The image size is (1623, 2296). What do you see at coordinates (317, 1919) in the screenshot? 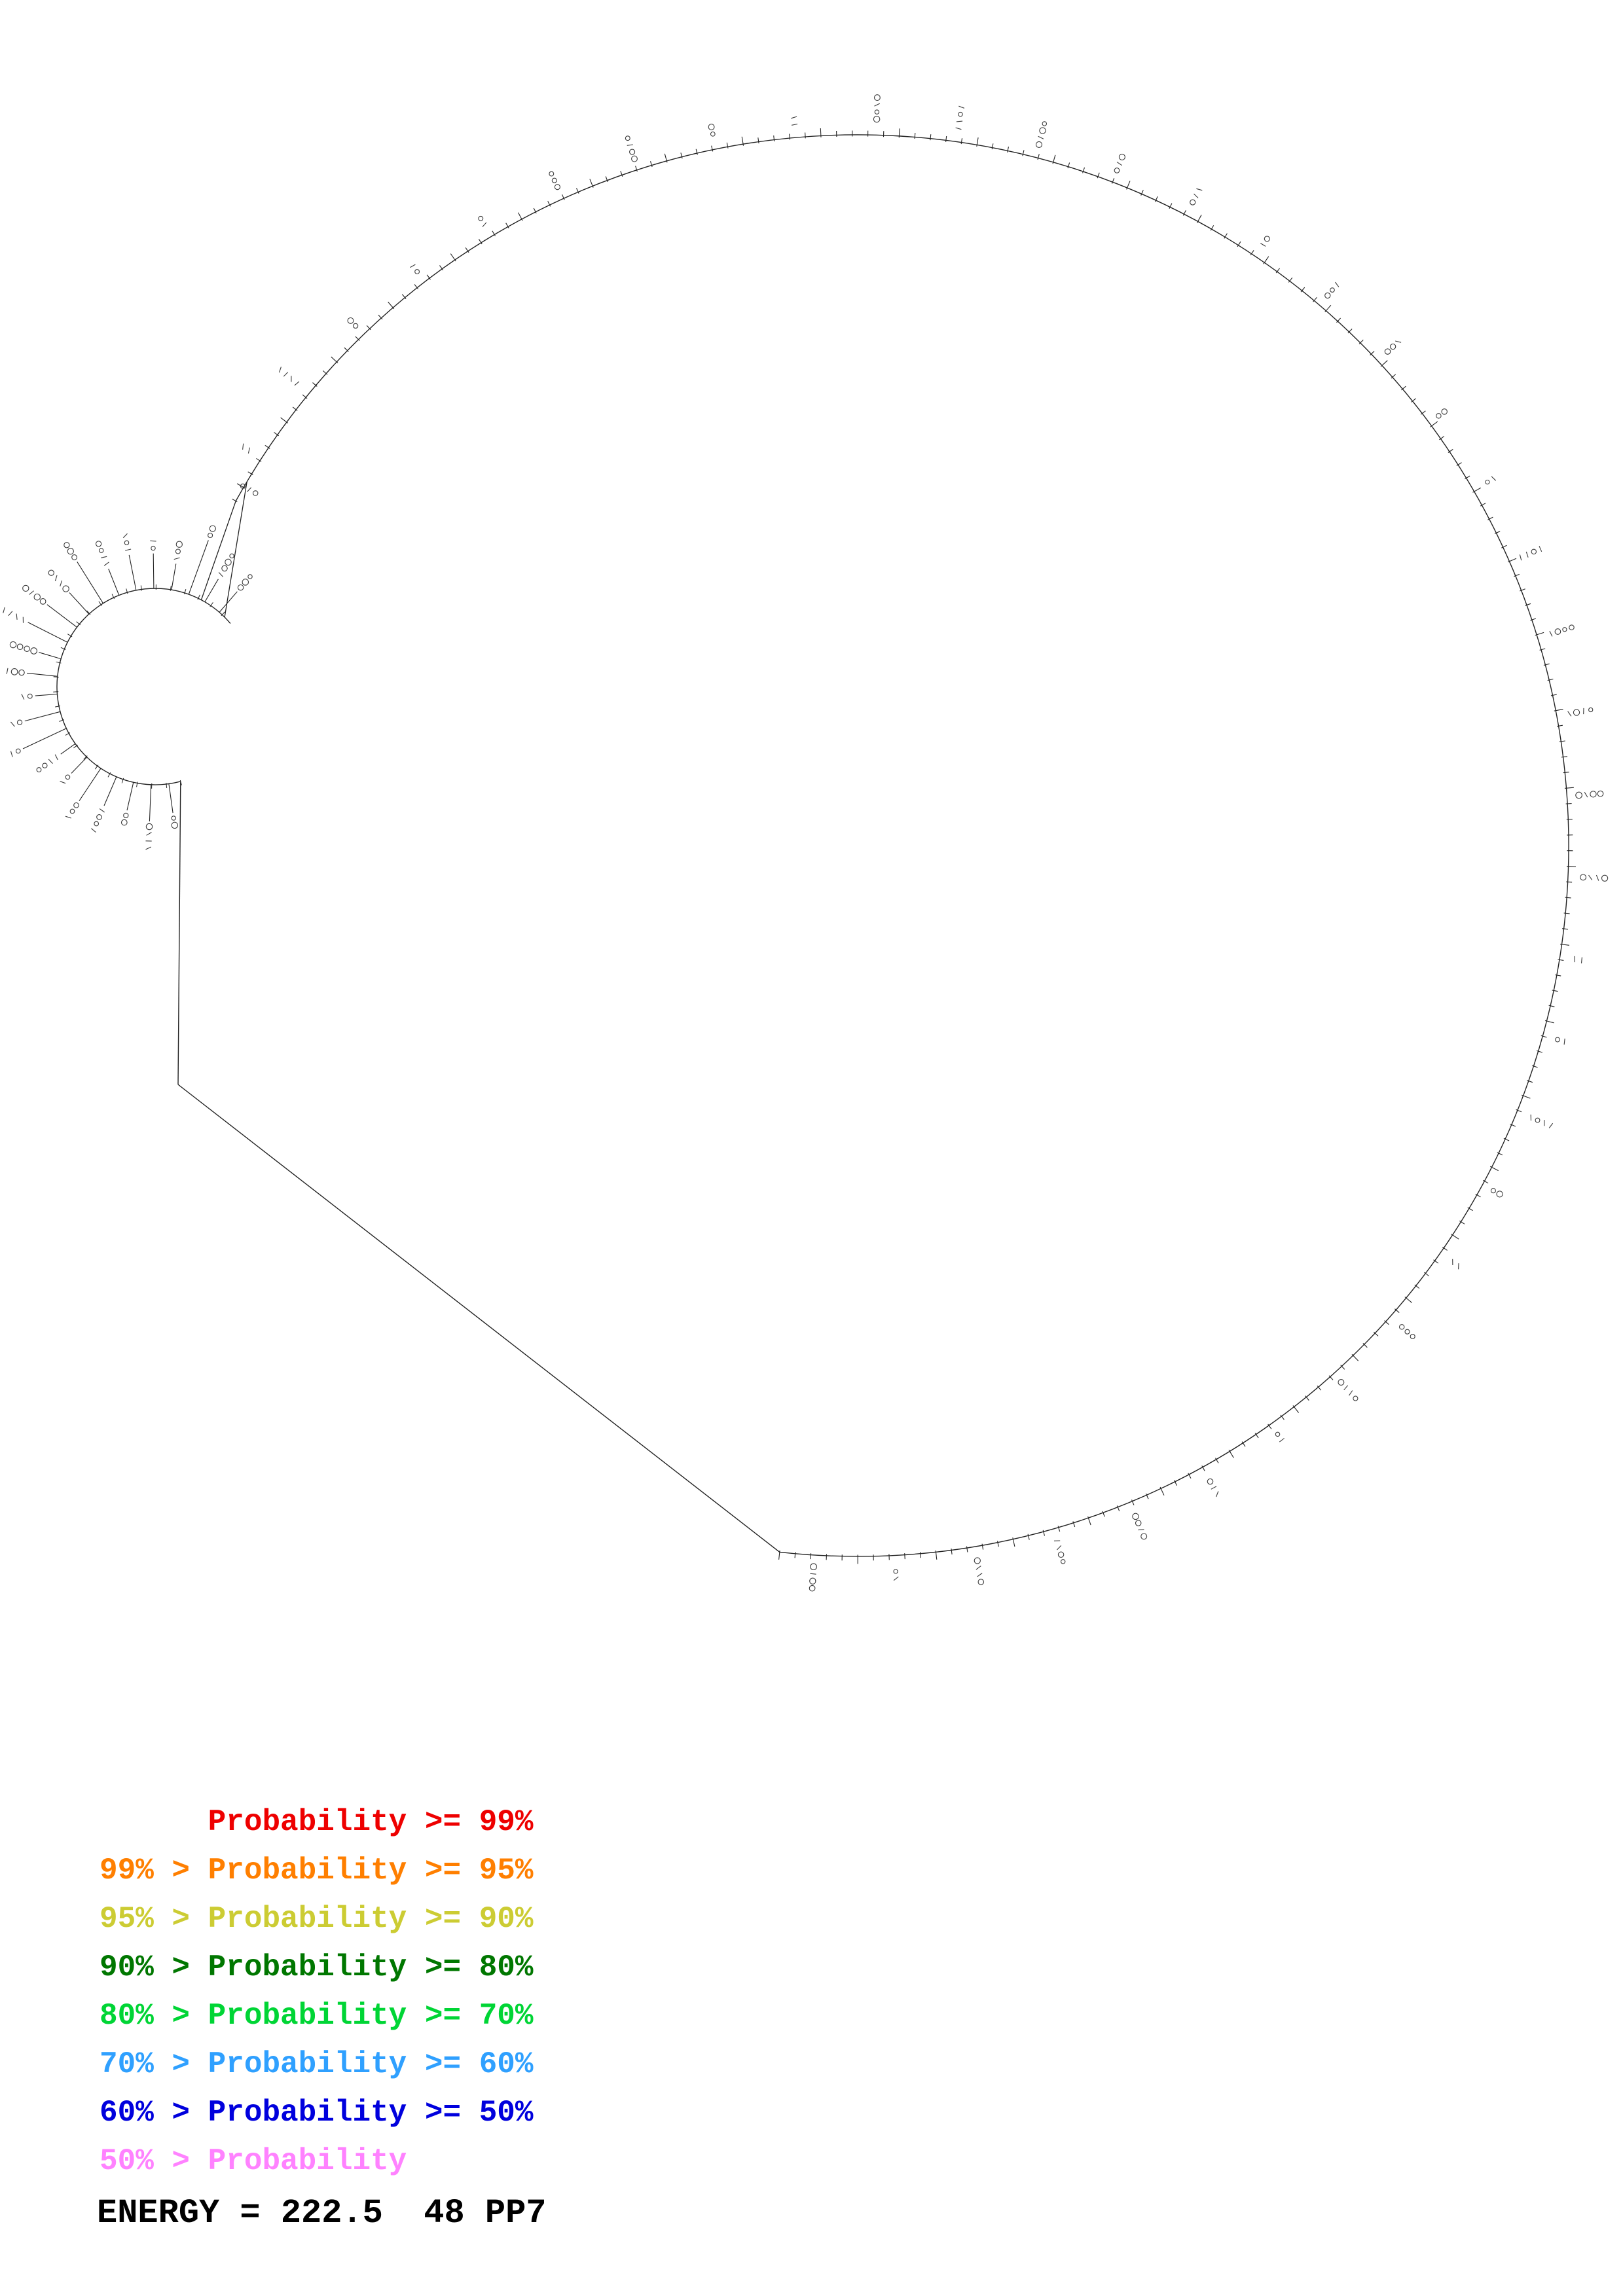
I see `legend-item-90: 95% > Probability >= 90%` at bounding box center [317, 1919].